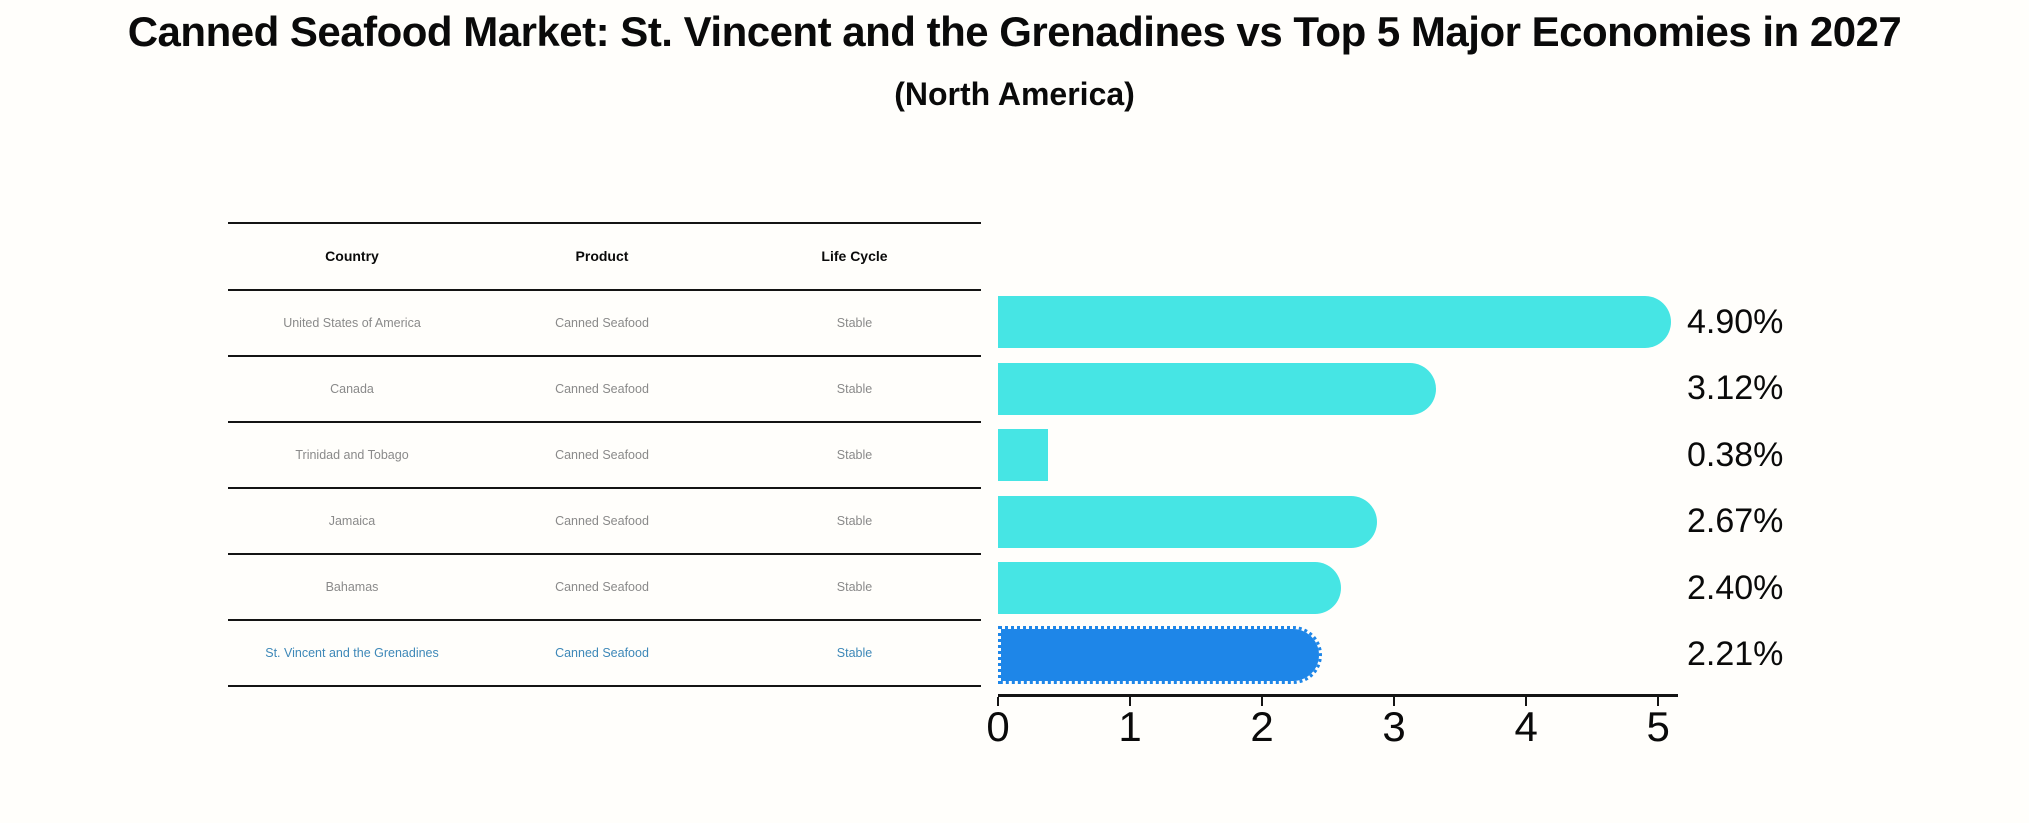  I want to click on x-tick-label: 4, so click(1526, 726).